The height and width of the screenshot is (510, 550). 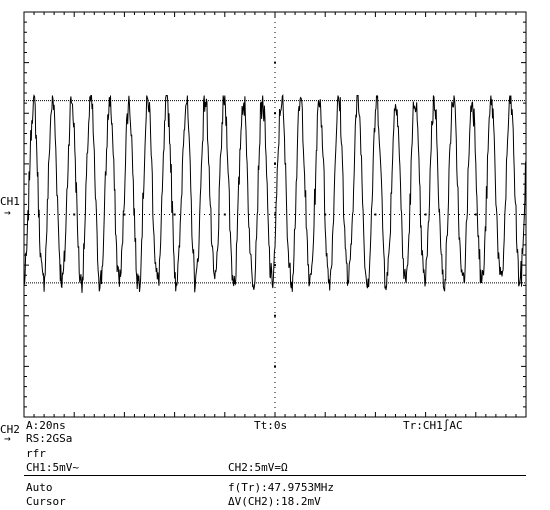 I want to click on ch1-scale-readout: CH1:5mV~, so click(x=52, y=467).